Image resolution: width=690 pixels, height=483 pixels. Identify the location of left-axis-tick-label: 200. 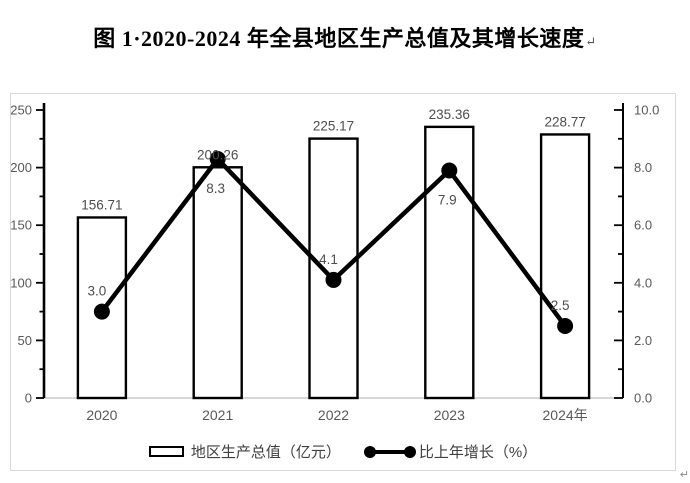
(21, 167).